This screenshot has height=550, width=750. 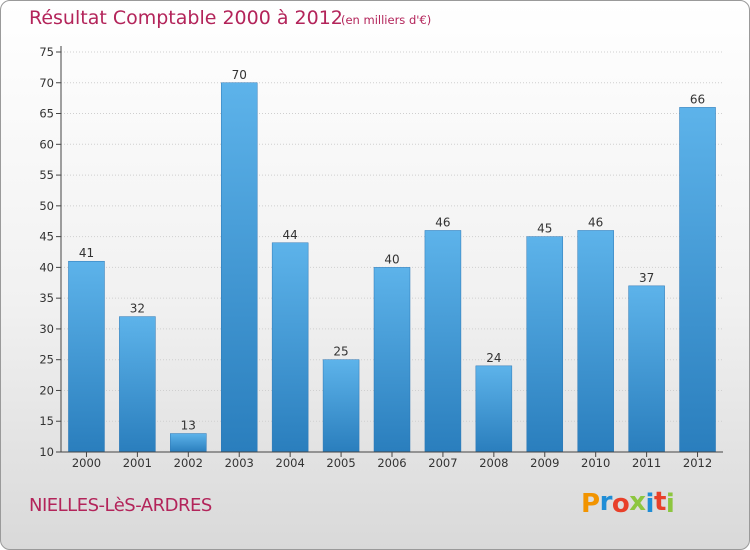 I want to click on y-tick-label: 65, so click(x=46, y=114).